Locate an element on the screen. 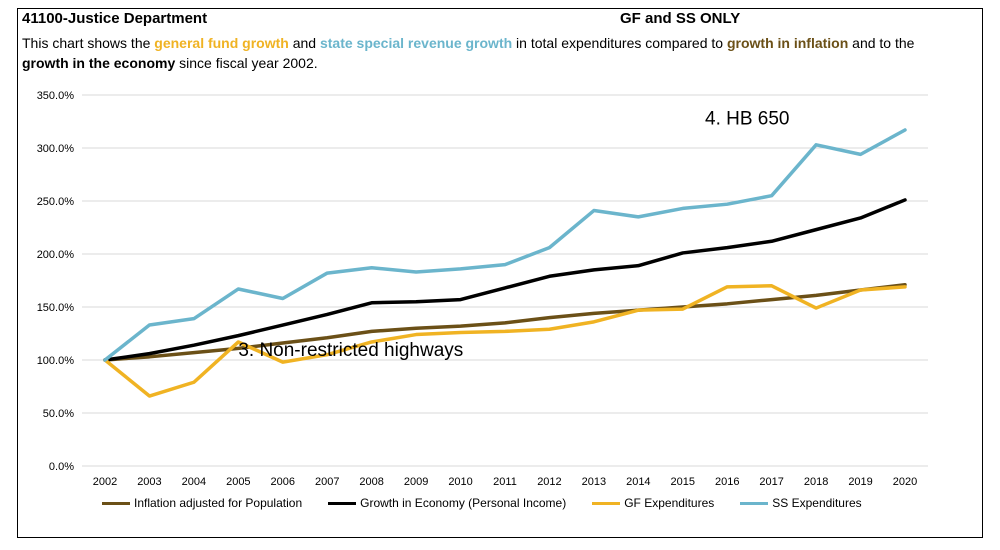 The height and width of the screenshot is (550, 1000). x-tick-label: 2015 is located at coordinates (683, 482).